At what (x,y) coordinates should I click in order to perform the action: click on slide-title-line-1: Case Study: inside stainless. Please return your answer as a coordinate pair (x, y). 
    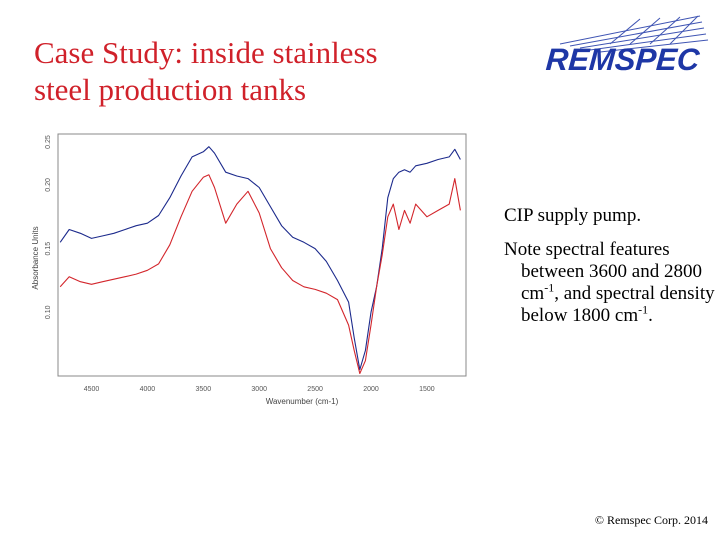
    Looking at the image, I should click on (206, 52).